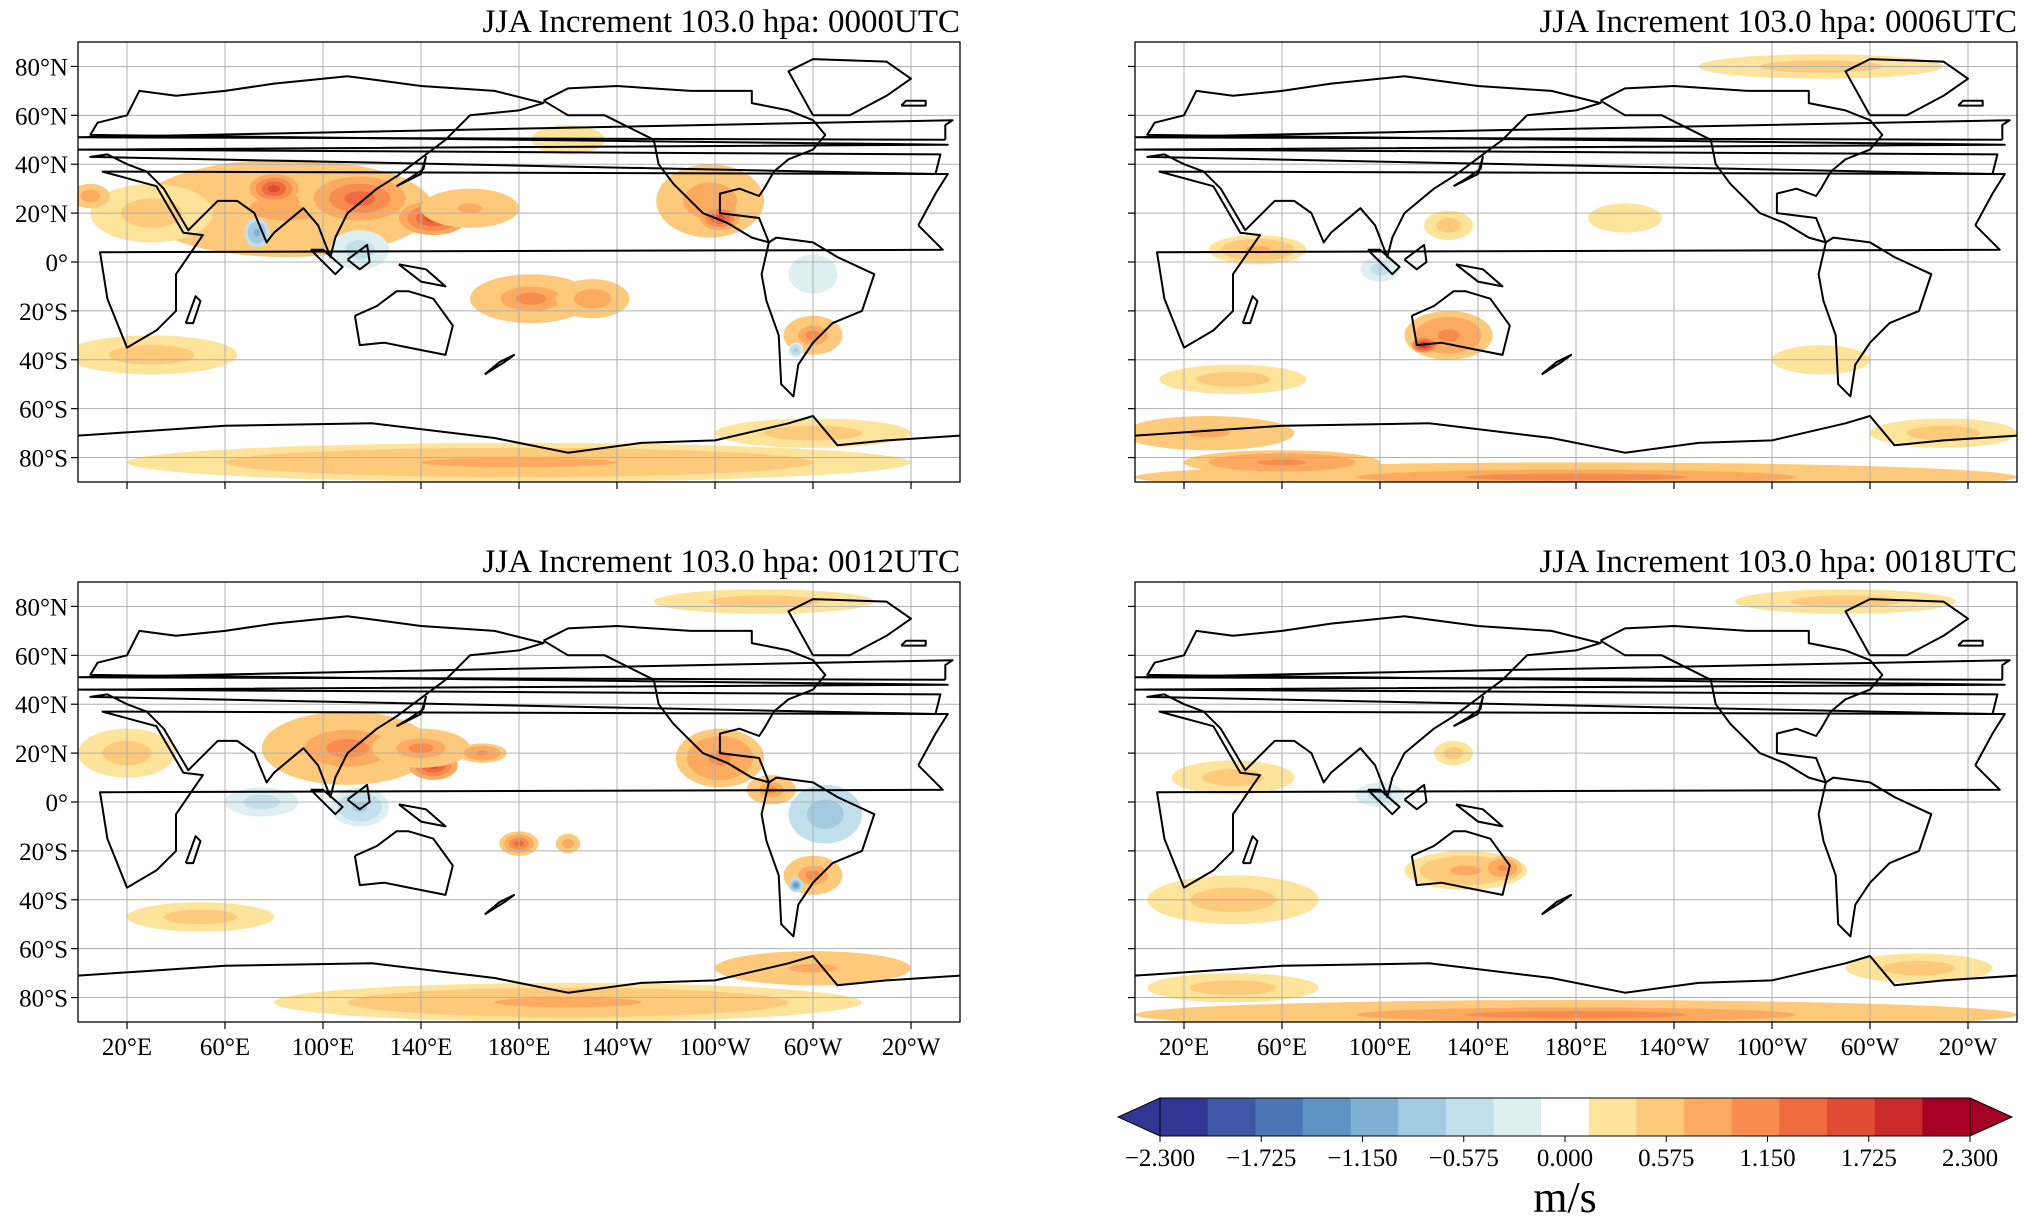 This screenshot has width=2025, height=1232. Describe the element at coordinates (721, 22) in the screenshot. I see `panel-title: JJA Increment 103.0 hpa: 0000UTC` at that location.